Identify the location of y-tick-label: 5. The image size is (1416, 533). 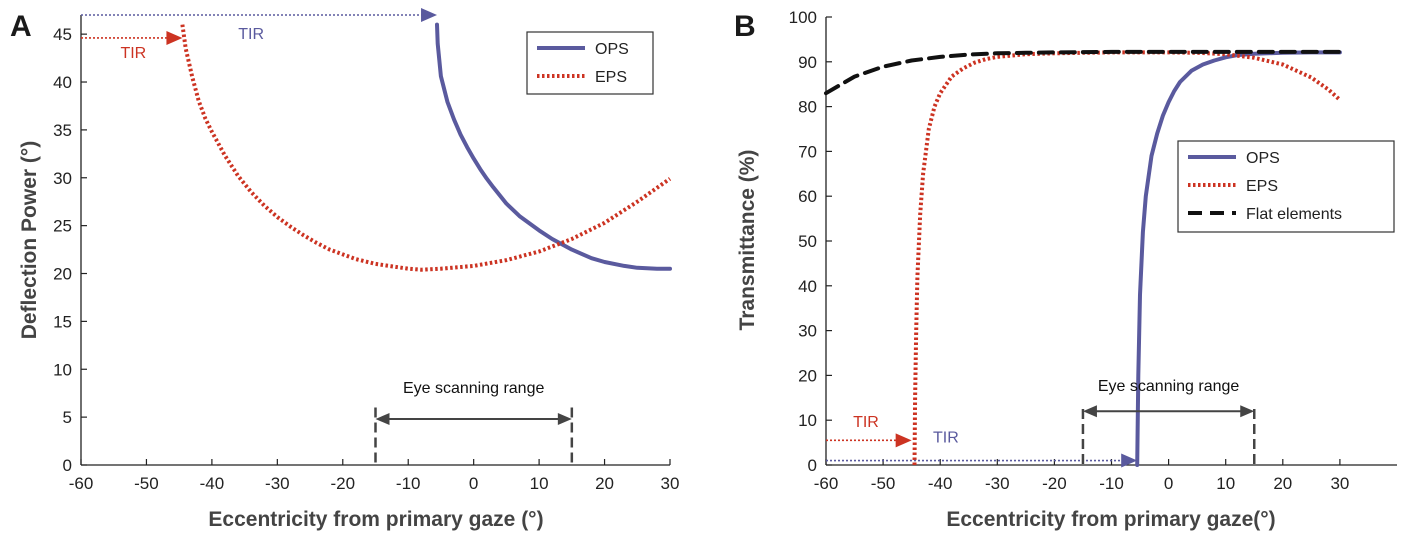
(67, 417).